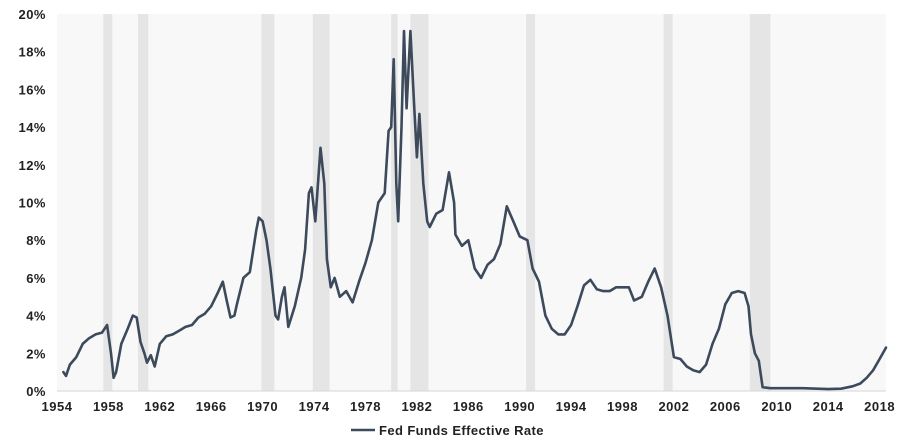  I want to click on x-tick-label: 1986, so click(468, 406).